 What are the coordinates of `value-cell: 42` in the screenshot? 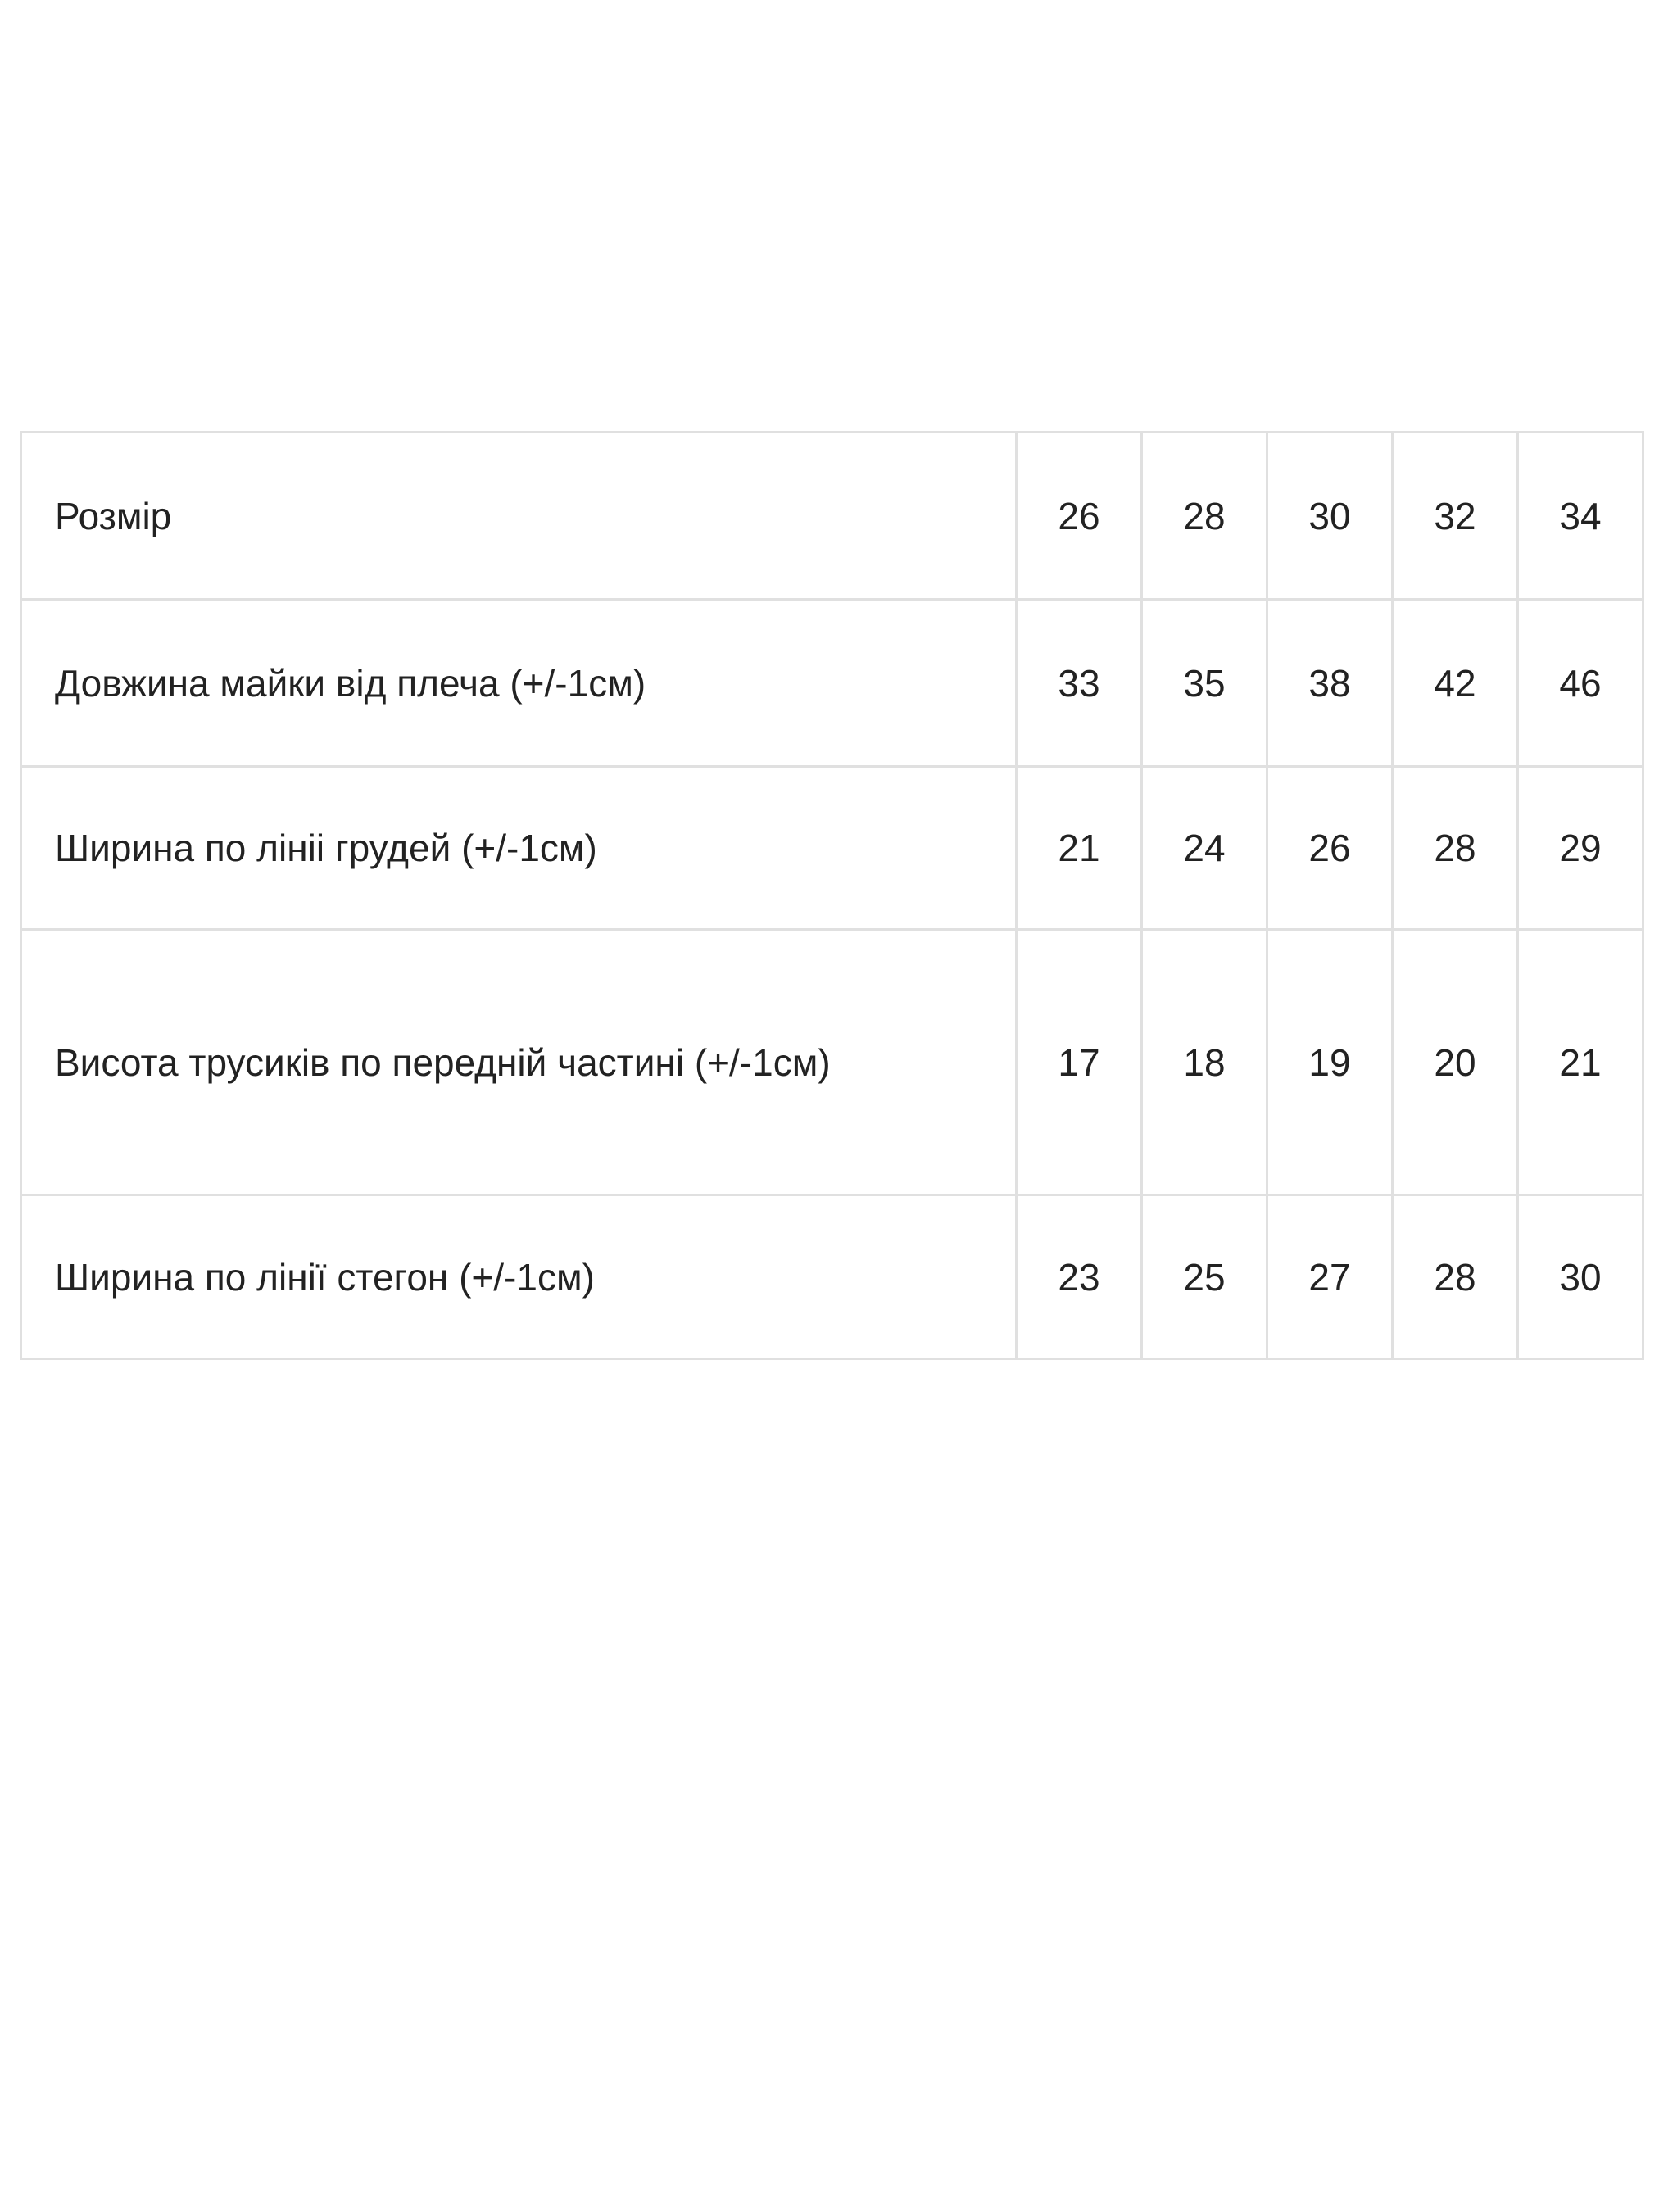 It's located at (1455, 683).